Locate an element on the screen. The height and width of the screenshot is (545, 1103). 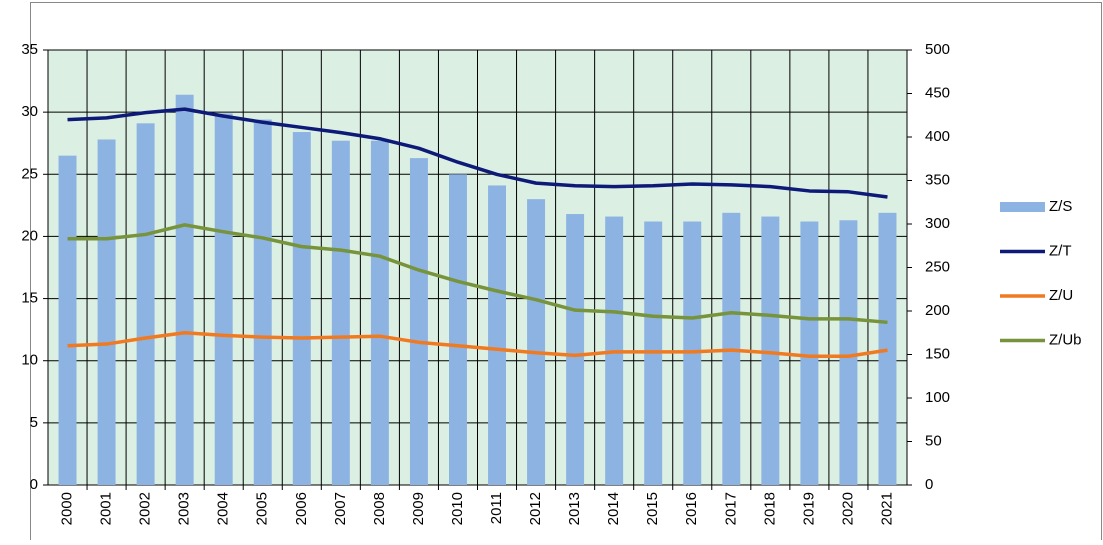
x-tick-label: 2009 is located at coordinates (418, 508).